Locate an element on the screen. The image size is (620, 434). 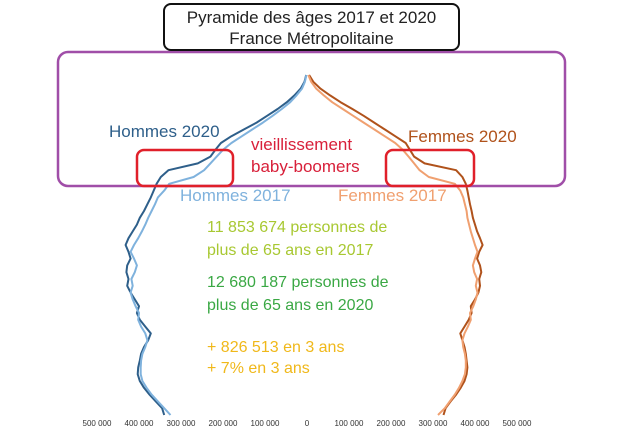
aging-label-line-1: vieillissement is located at coordinates (302, 144).